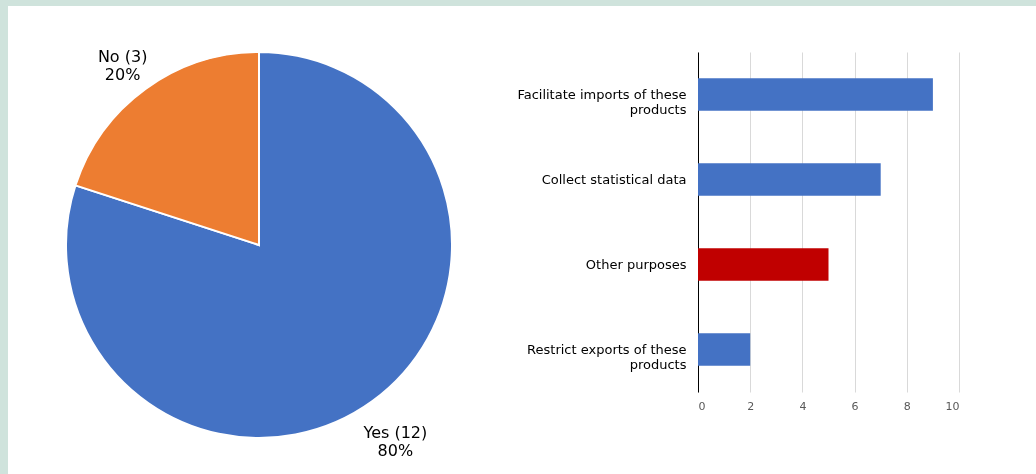 The height and width of the screenshot is (474, 1036). I want to click on y-tick-label: Collect statistical data, so click(614, 179).